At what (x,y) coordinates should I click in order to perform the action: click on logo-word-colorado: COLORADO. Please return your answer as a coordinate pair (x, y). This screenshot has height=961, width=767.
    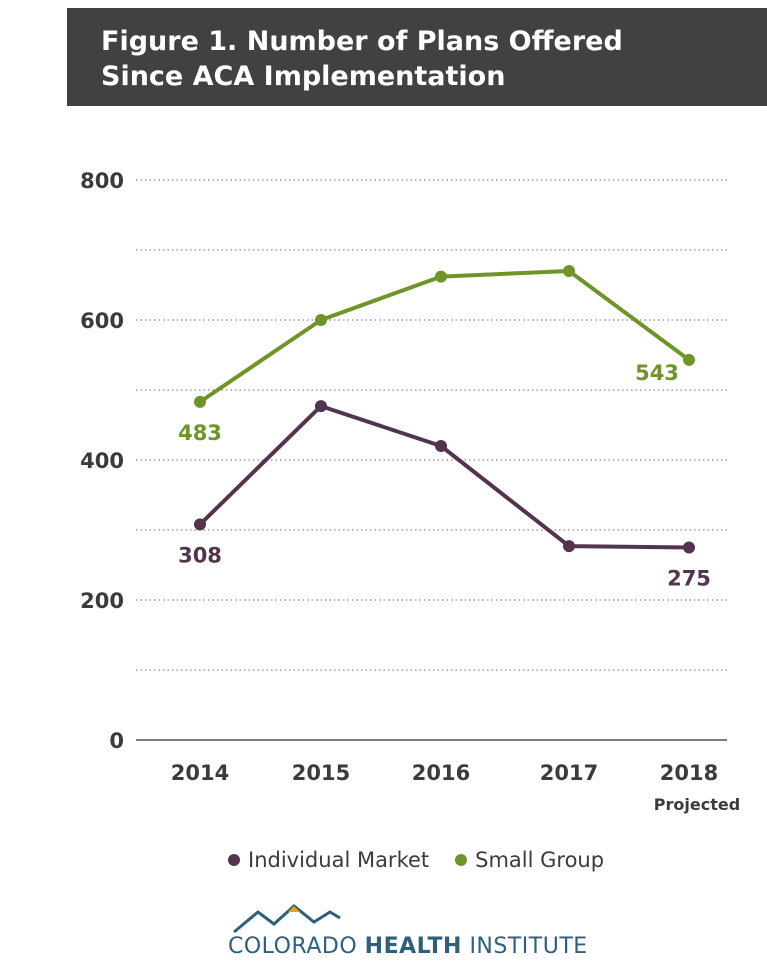
    Looking at the image, I should click on (293, 946).